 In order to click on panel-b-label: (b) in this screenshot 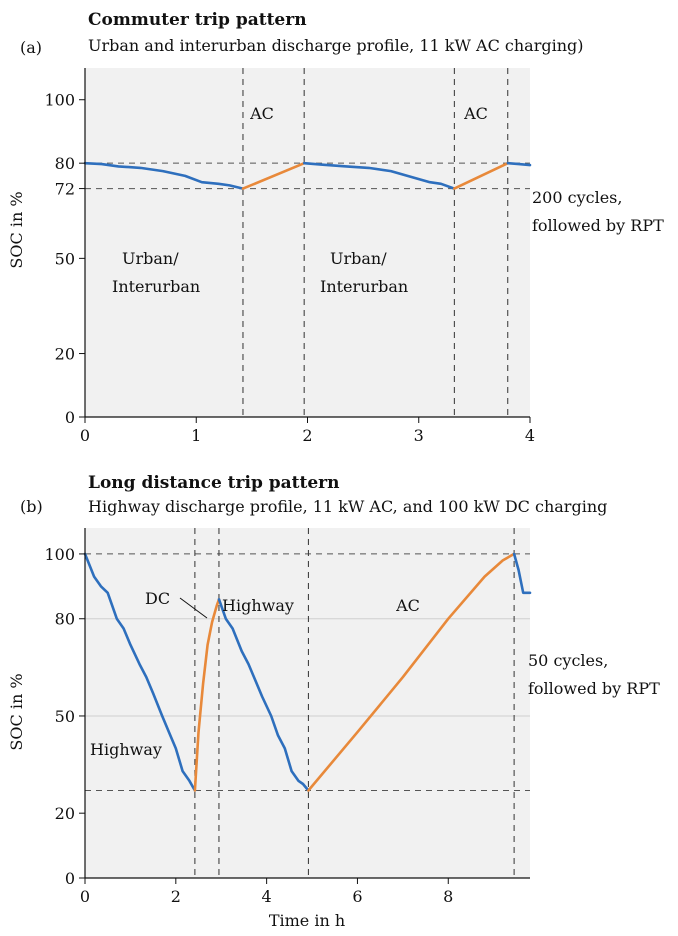, I will do `click(31, 506)`.